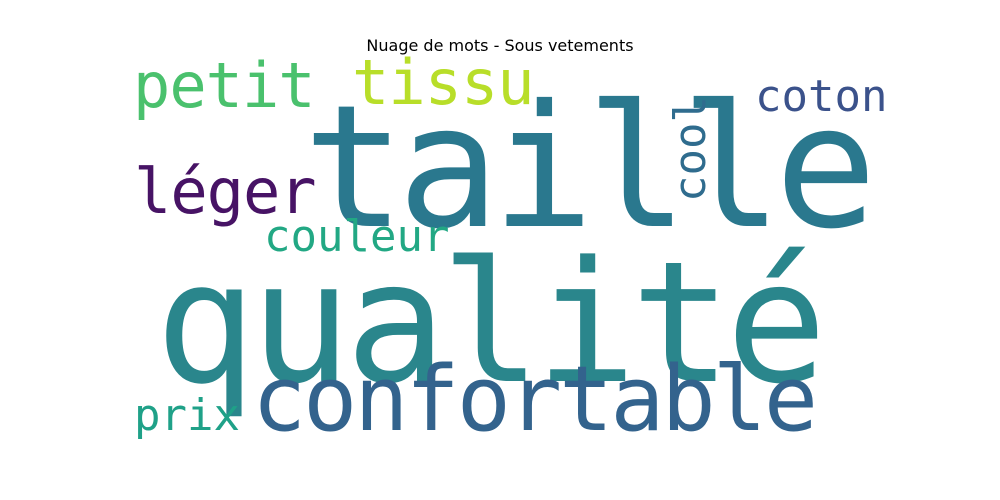 Image resolution: width=1000 pixels, height=500 pixels. I want to click on word-tissu: tissu, so click(443, 82).